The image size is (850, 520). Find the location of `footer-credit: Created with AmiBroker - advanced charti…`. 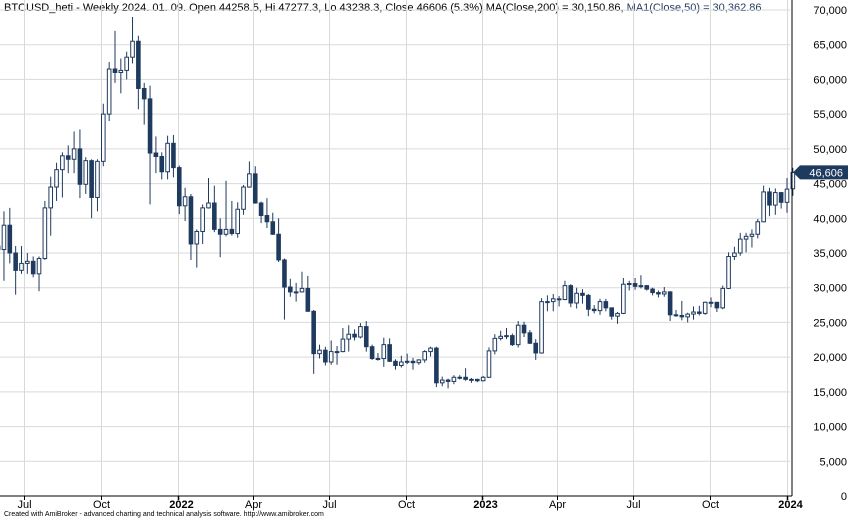

footer-credit: Created with AmiBroker - advanced charti… is located at coordinates (164, 514).